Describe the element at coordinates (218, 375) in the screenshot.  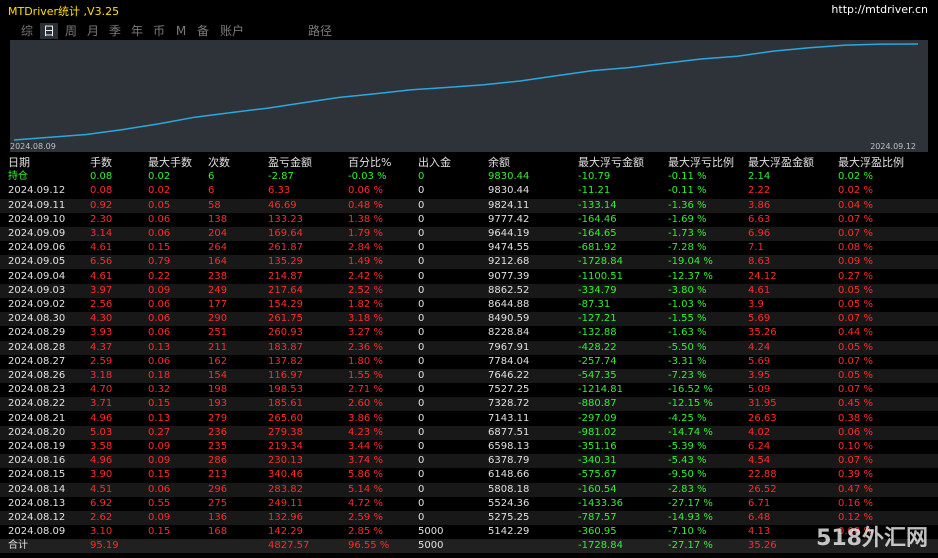
I see `cell-col-3: 154` at that location.